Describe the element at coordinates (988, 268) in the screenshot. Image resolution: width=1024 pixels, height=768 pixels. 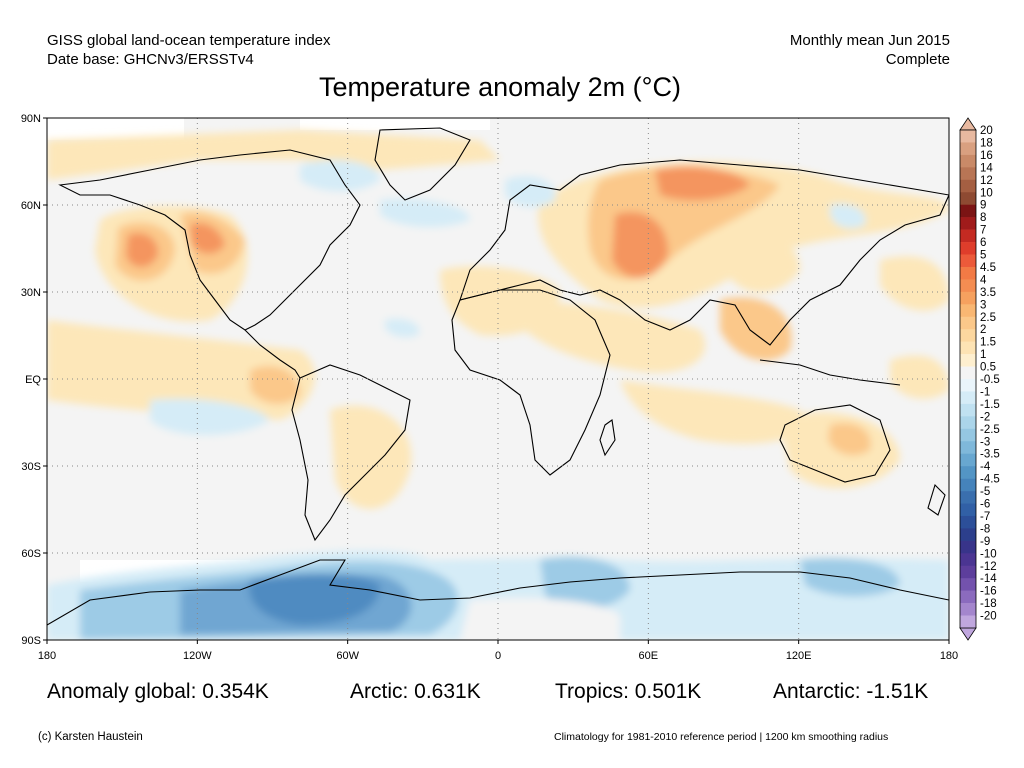
I see `legend-label: 4.5` at that location.